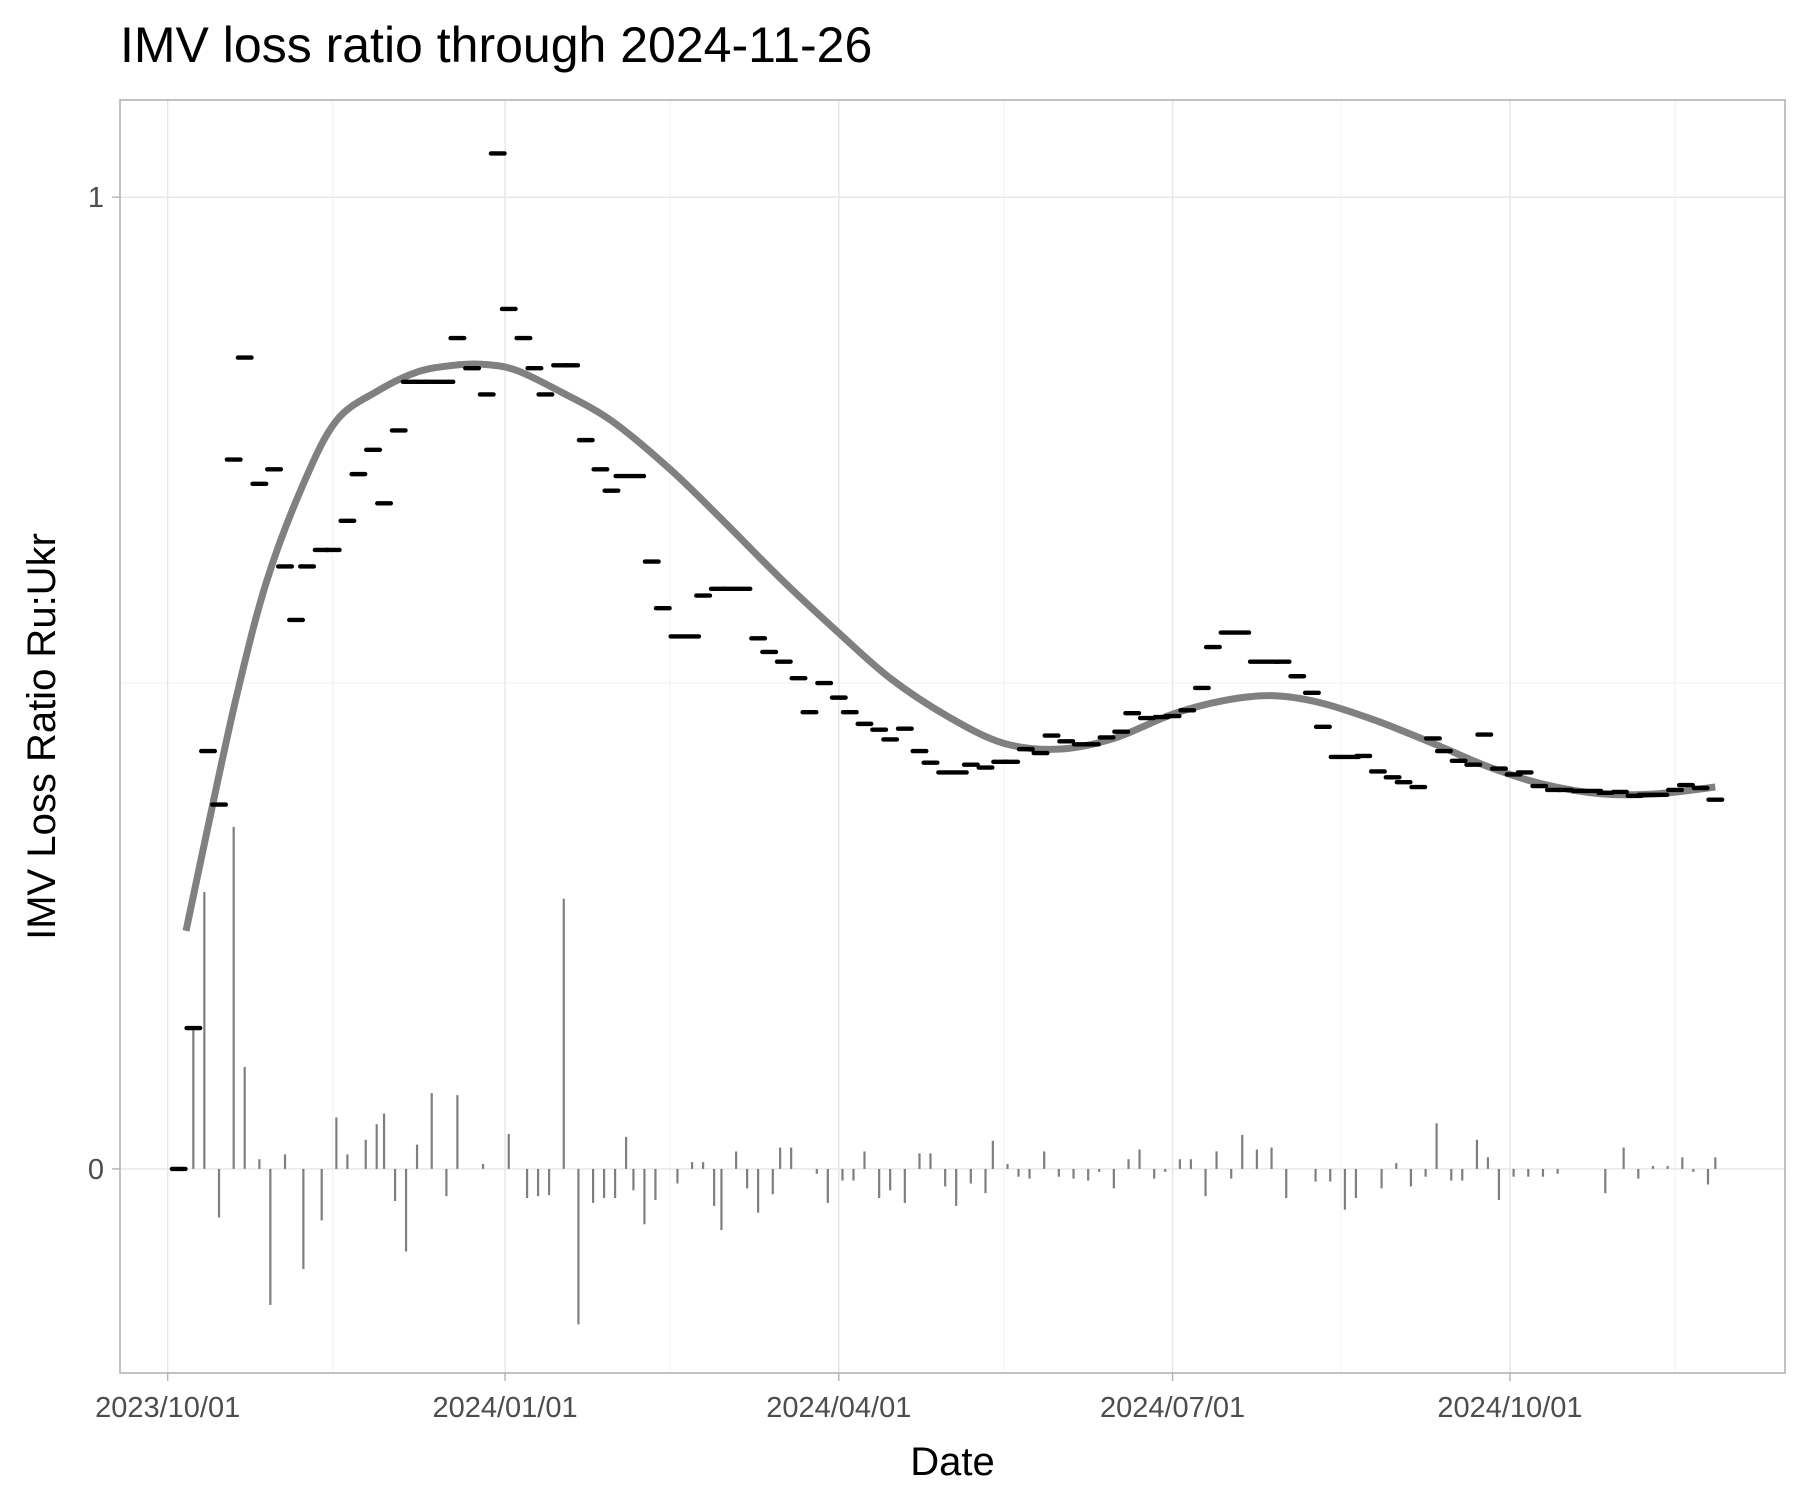 This screenshot has height=1500, width=1800. Describe the element at coordinates (1509, 1408) in the screenshot. I see `x-tick-label: 2024/10/01` at that location.